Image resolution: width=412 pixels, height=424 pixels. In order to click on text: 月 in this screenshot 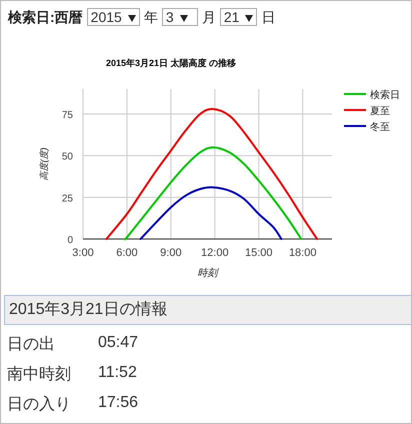, I will do `click(209, 17)`.